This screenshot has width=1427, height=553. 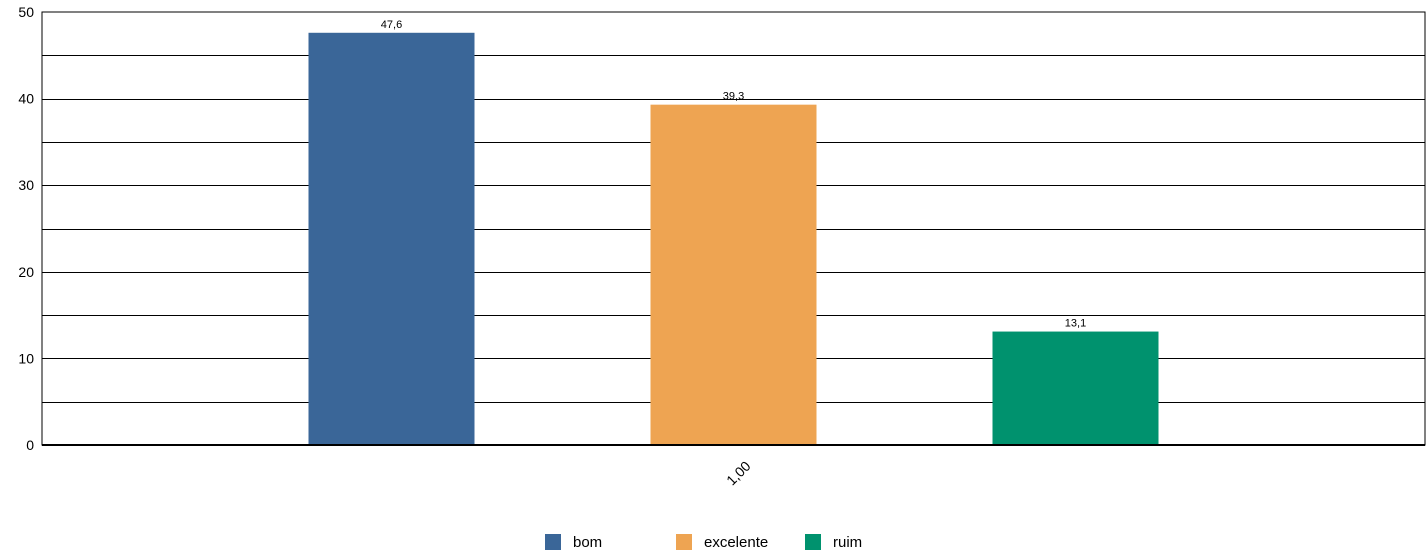 I want to click on y-tick-label: 50, so click(x=26, y=12).